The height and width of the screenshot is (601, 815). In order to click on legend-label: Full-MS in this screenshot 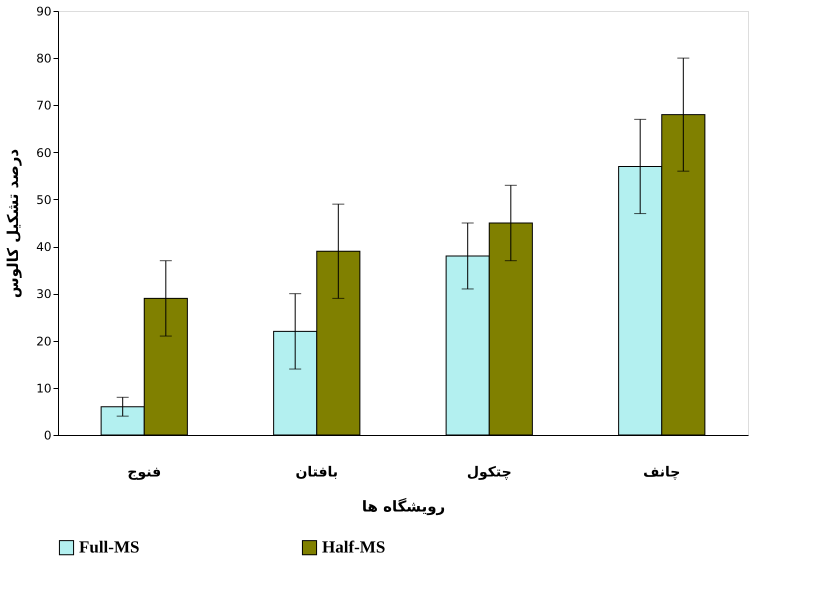, I will do `click(109, 547)`.